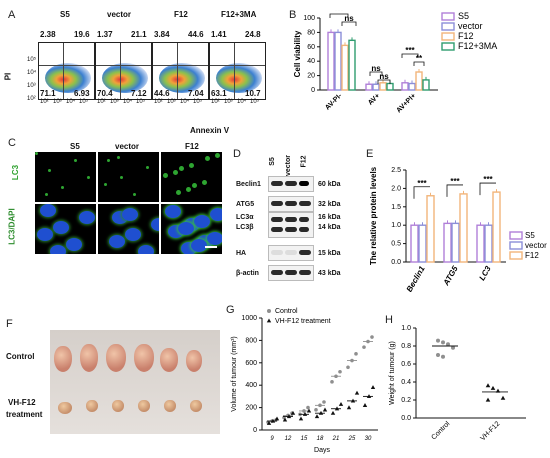 The height and width of the screenshot is (458, 550). What do you see at coordinates (248, 184) in the screenshot?
I see `blot-label-0: Beclin1` at bounding box center [248, 184].